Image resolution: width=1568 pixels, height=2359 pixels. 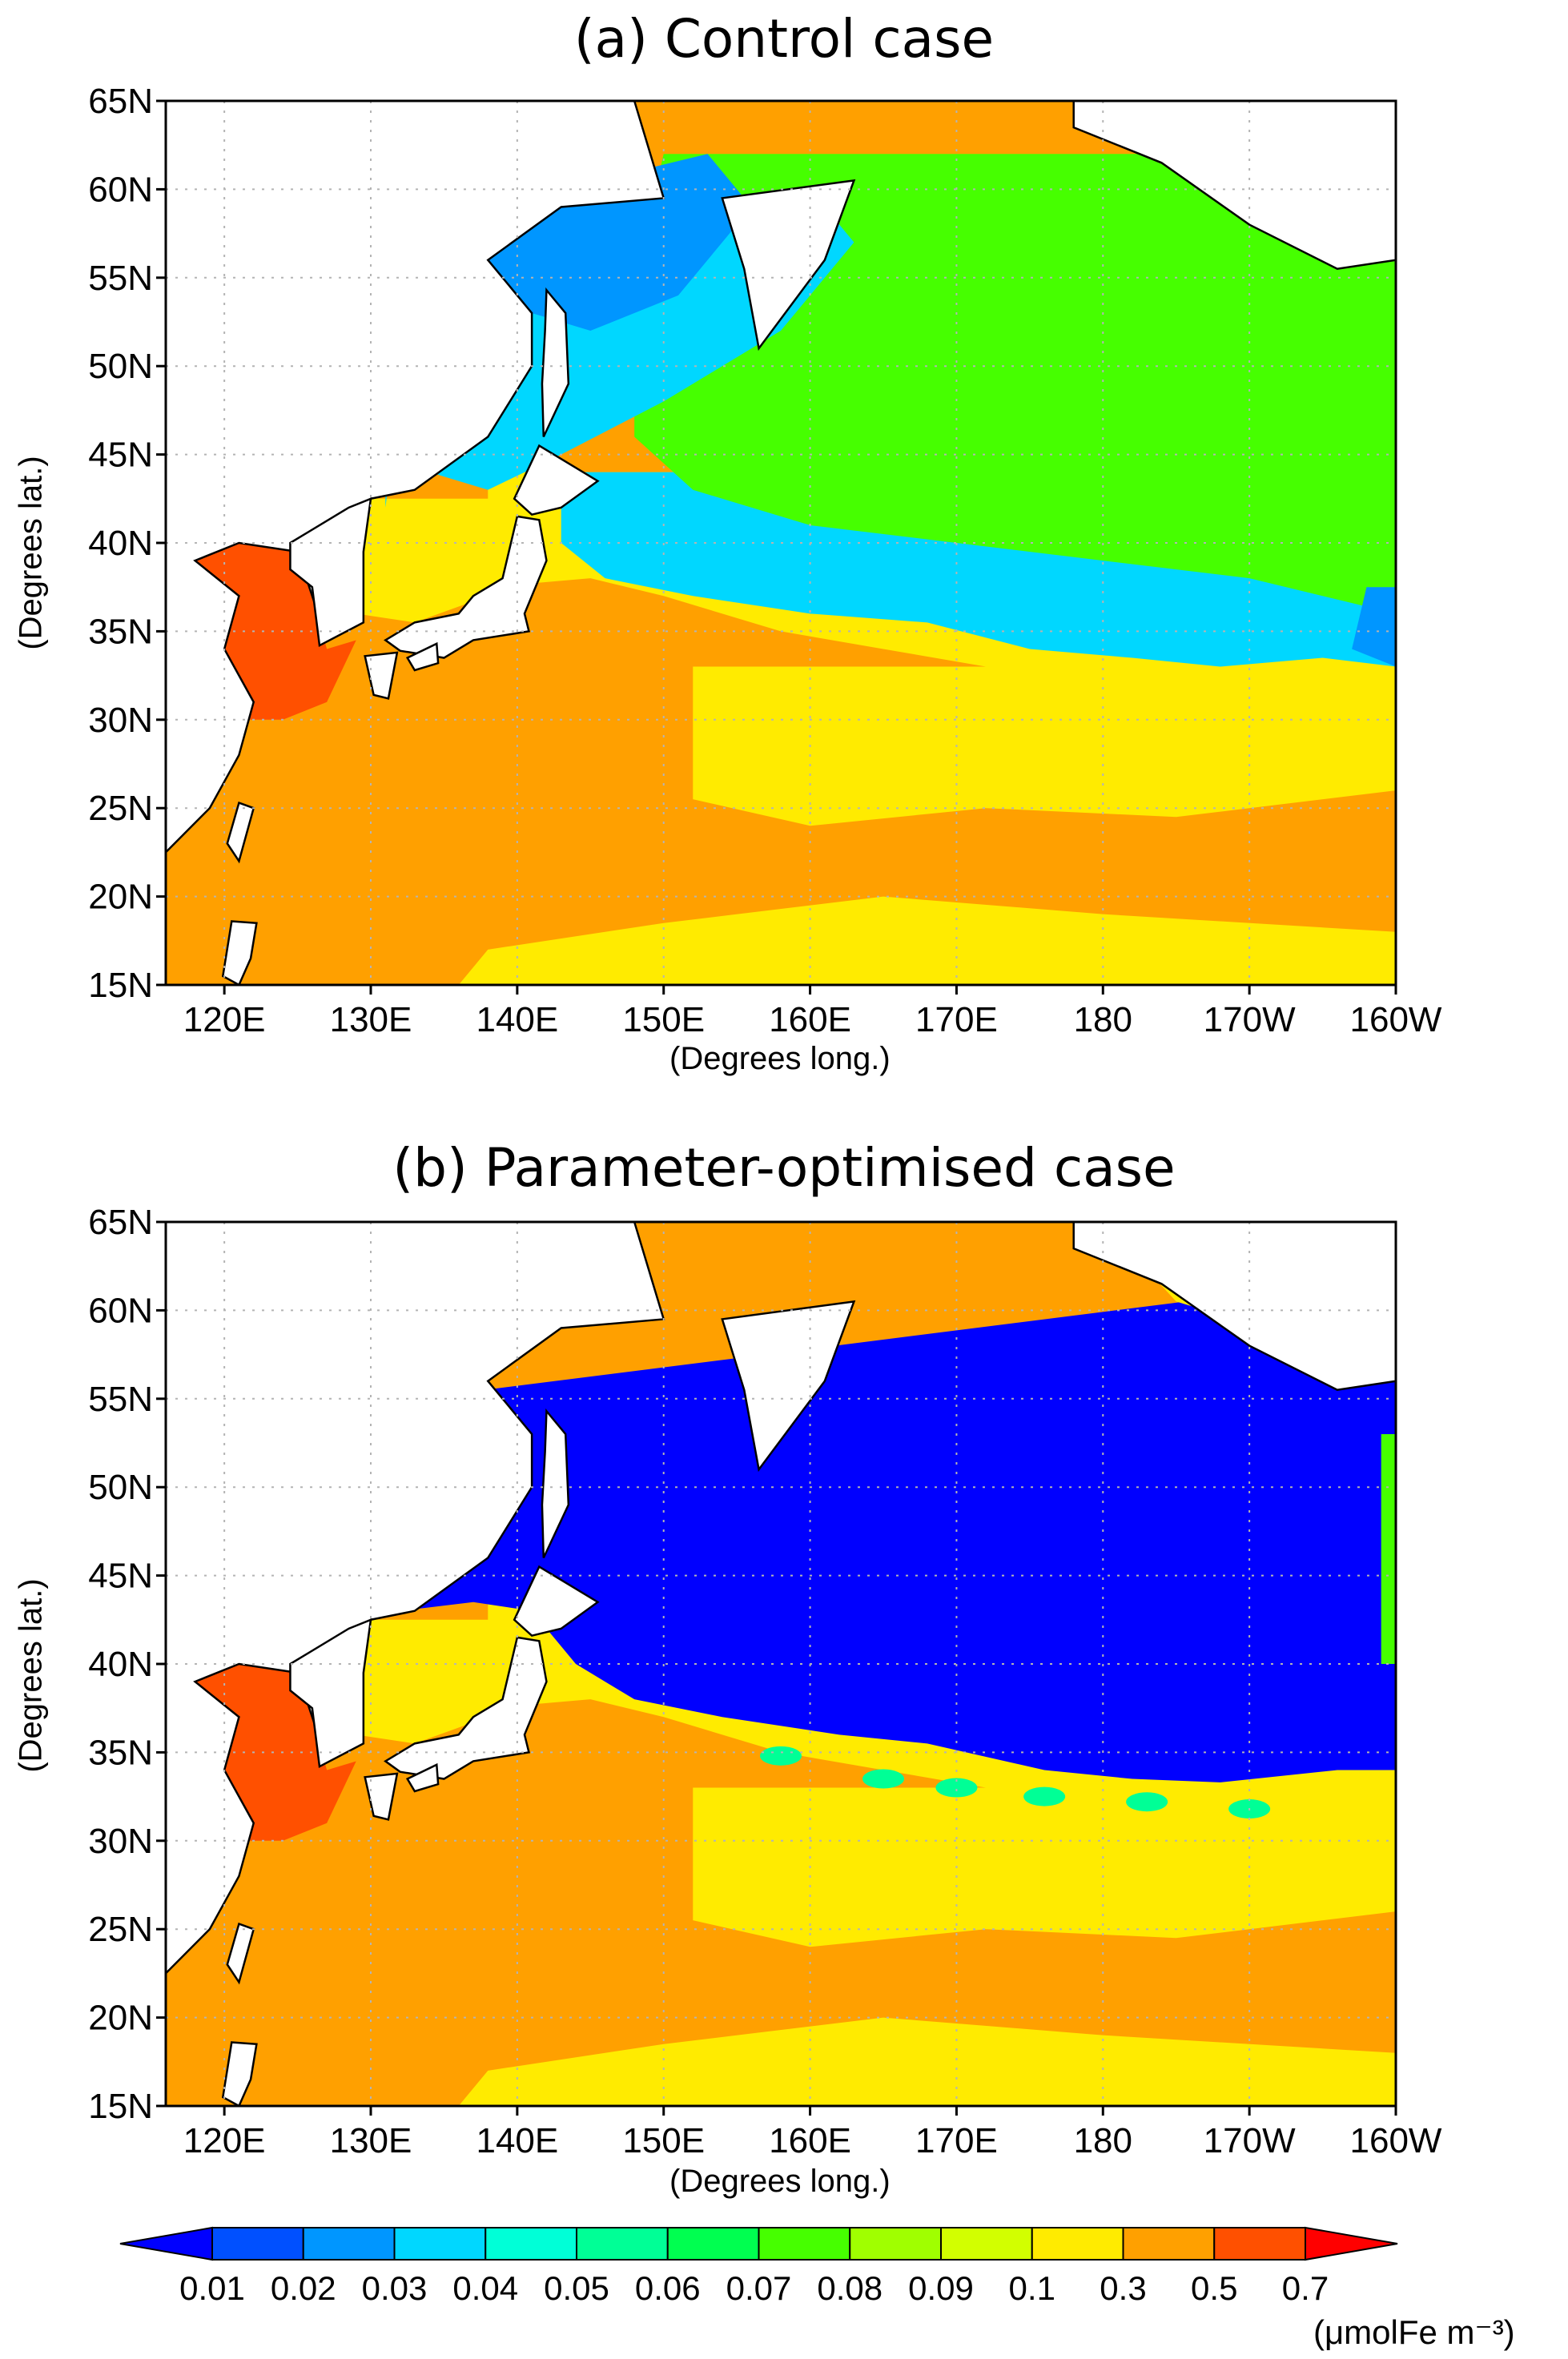 I want to click on colorbar-tick-label: 0.03, so click(x=395, y=2288).